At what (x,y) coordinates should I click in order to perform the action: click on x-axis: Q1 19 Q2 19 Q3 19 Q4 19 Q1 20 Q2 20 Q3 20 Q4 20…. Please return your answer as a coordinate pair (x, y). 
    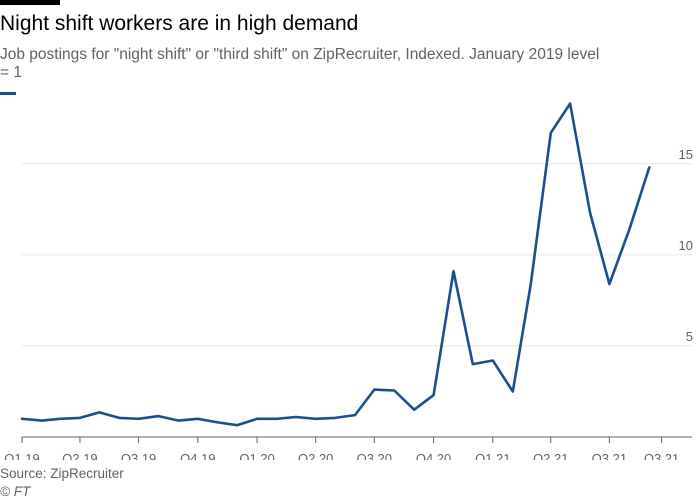
    Looking at the image, I should click on (341, 448).